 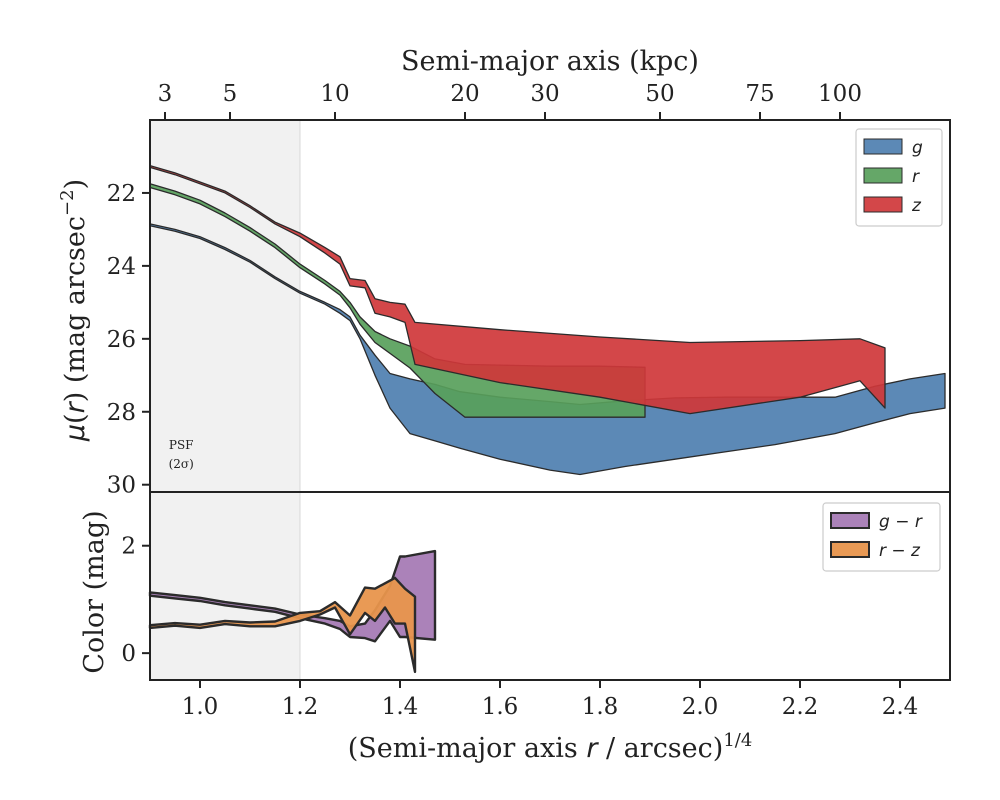 I want to click on top-y-axis: 22 24 26 28 30, so click(x=128, y=340).